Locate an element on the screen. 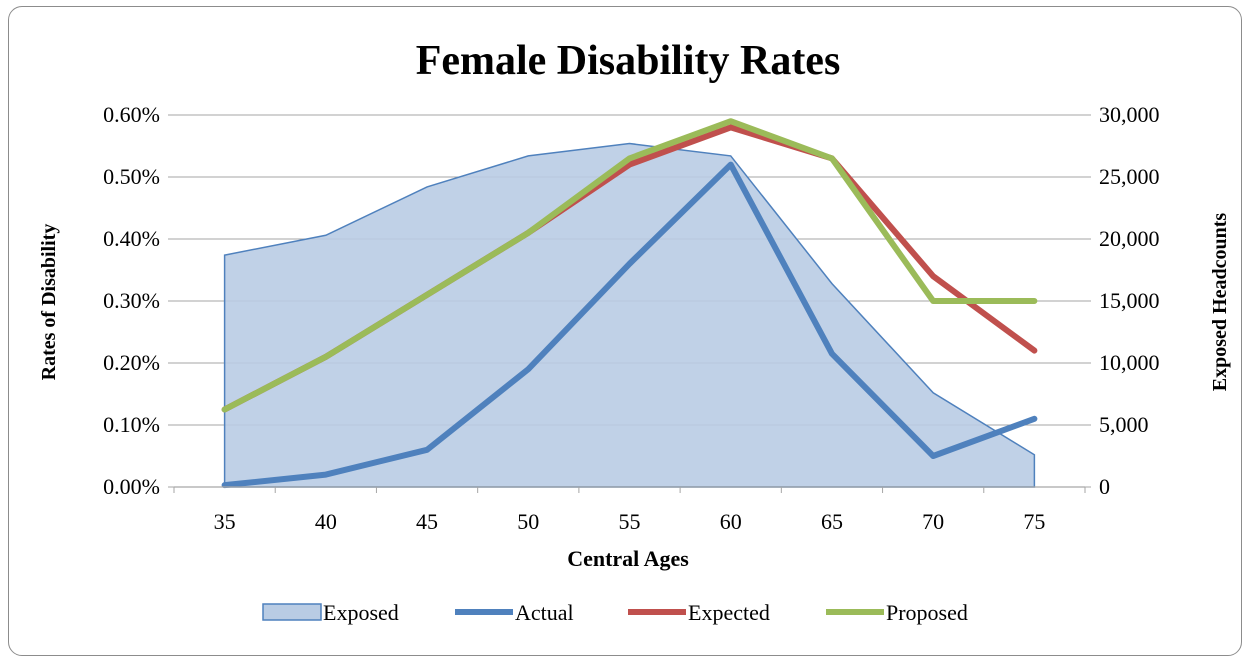  y-tick-label: 0.60% is located at coordinates (131, 114).